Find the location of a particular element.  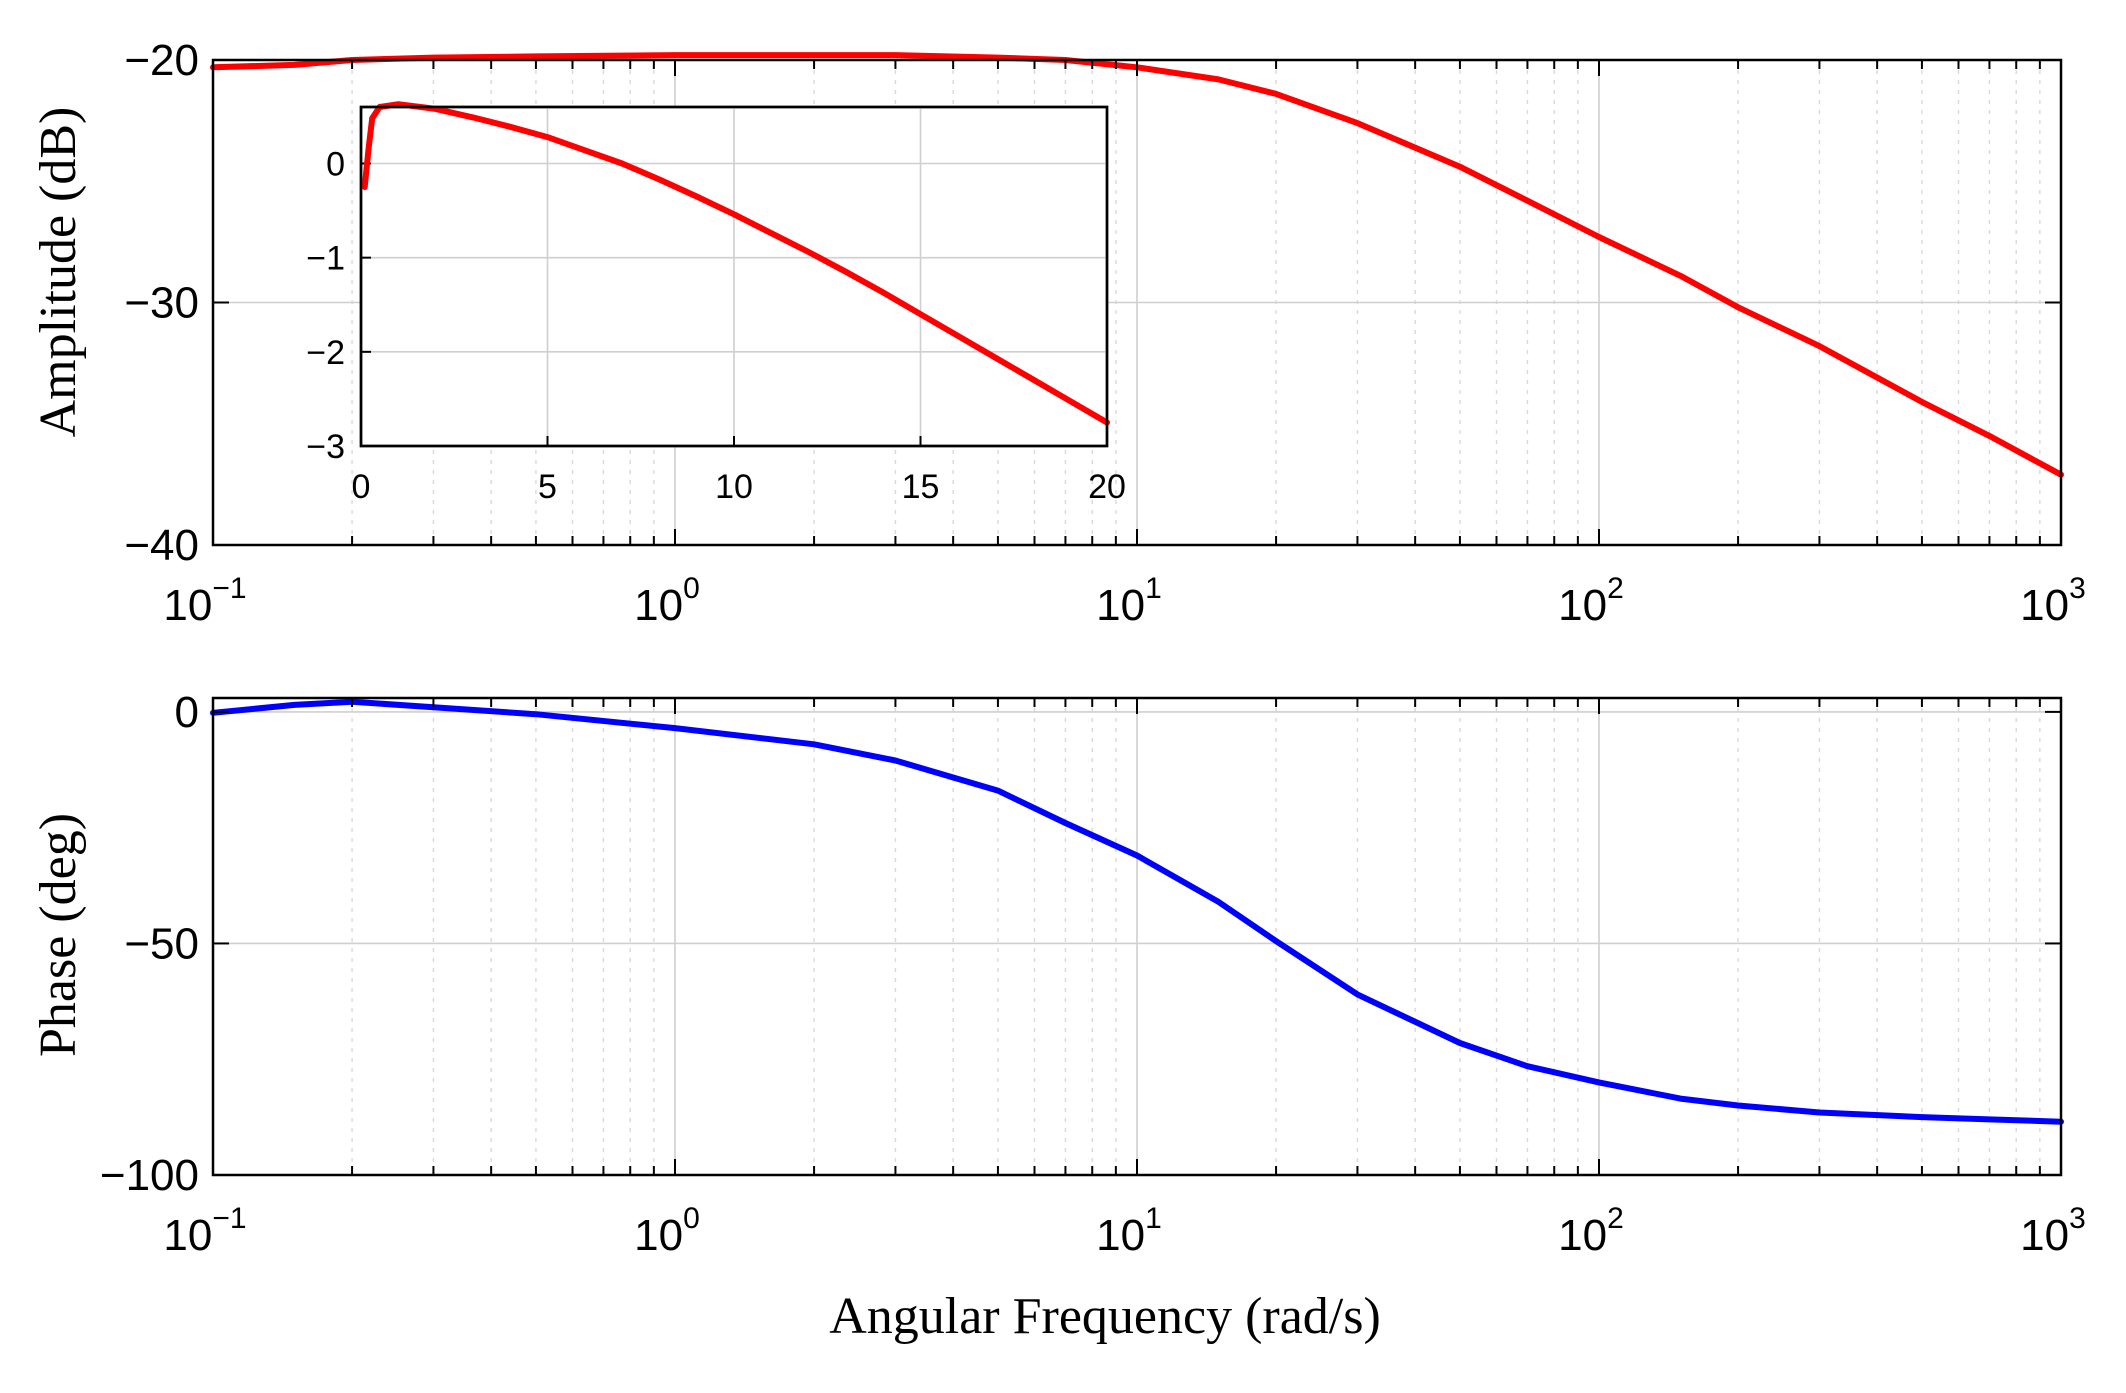

inset-x-tick-label: 0 is located at coordinates (361, 487).